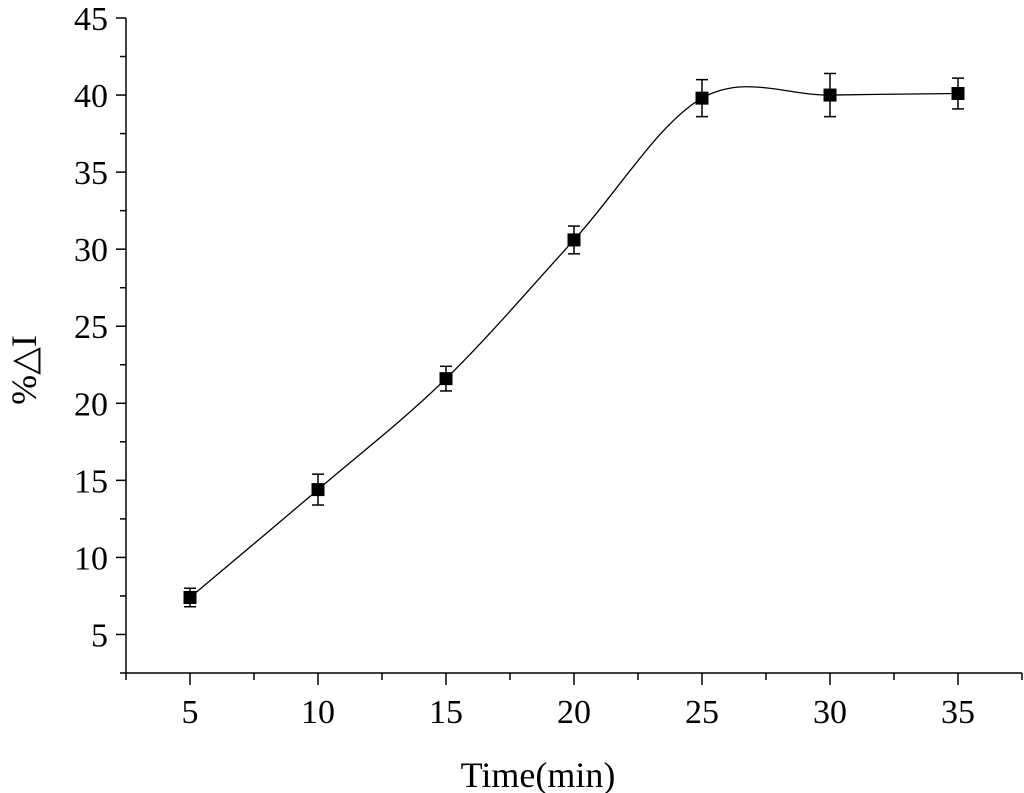 The width and height of the screenshot is (1024, 793). What do you see at coordinates (99, 635) in the screenshot?
I see `y-tick-label: 5` at bounding box center [99, 635].